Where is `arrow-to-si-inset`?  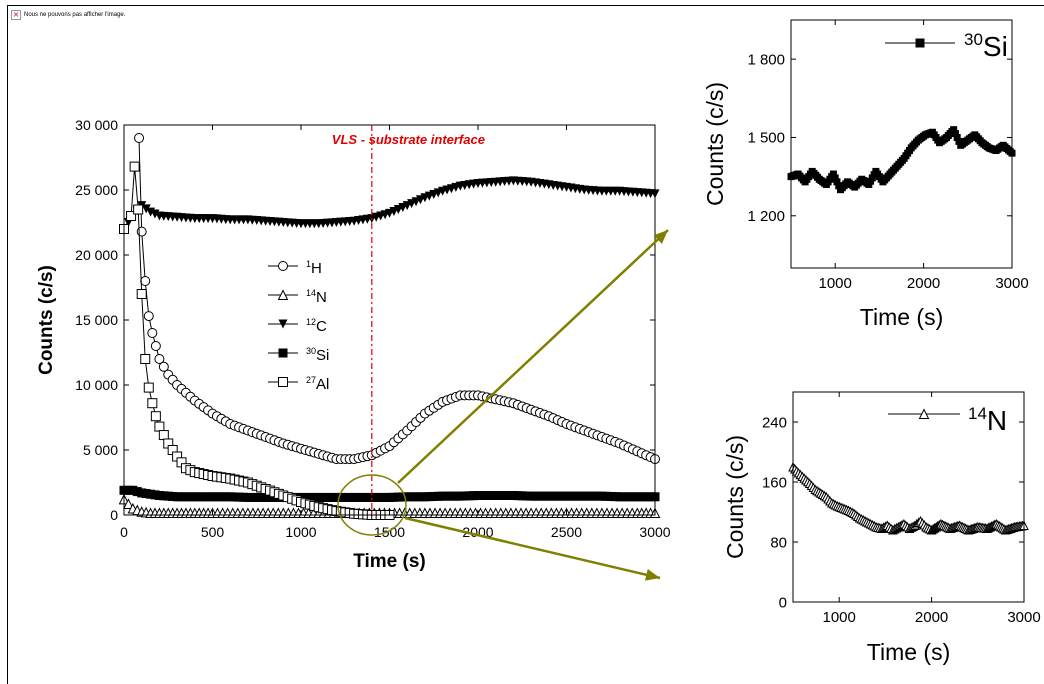
arrow-to-si-inset is located at coordinates (533, 356).